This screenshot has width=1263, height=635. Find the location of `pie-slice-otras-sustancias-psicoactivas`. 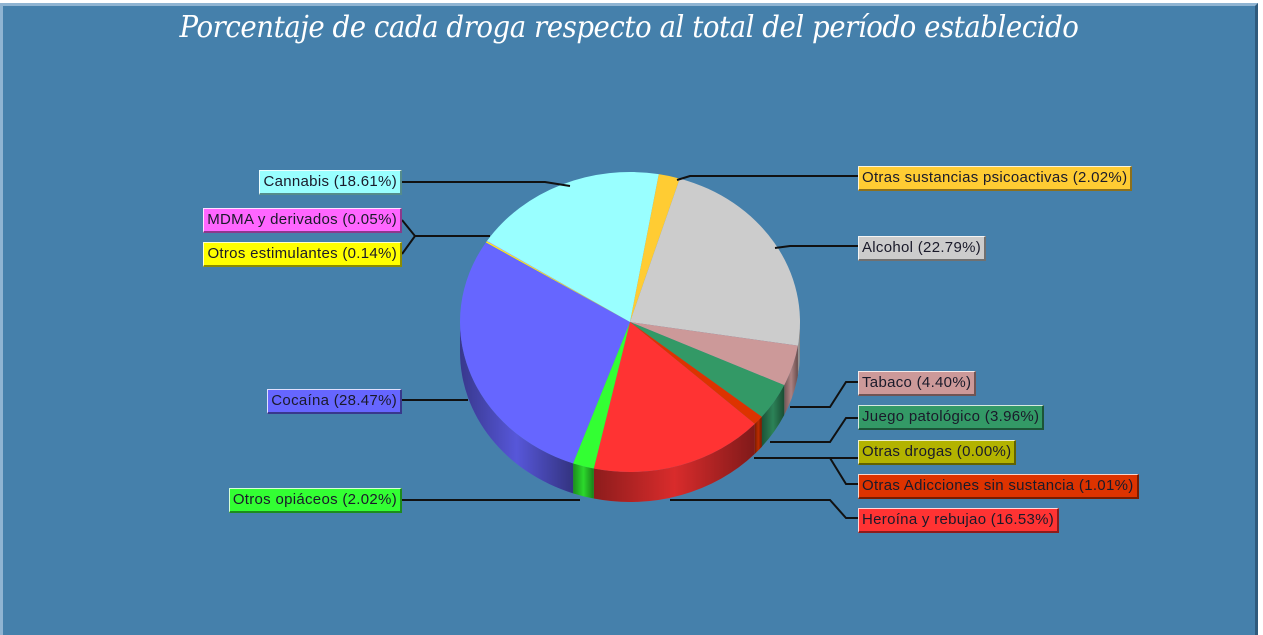

pie-slice-otras-sustancias-psicoactivas is located at coordinates (655, 248).